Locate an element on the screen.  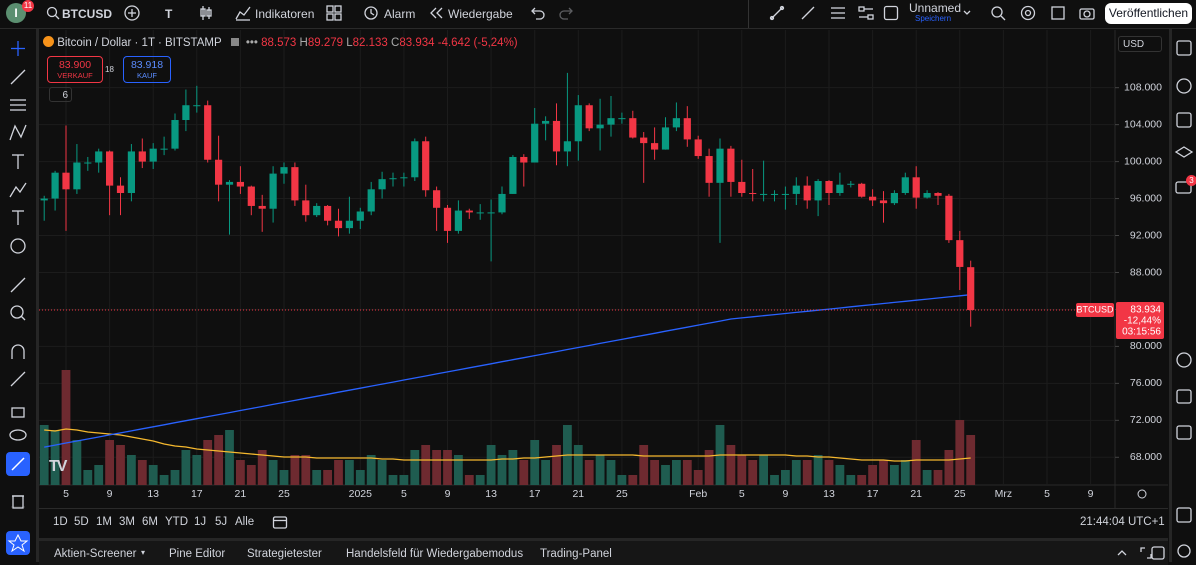
ray-tool is located at coordinates (808, 13).